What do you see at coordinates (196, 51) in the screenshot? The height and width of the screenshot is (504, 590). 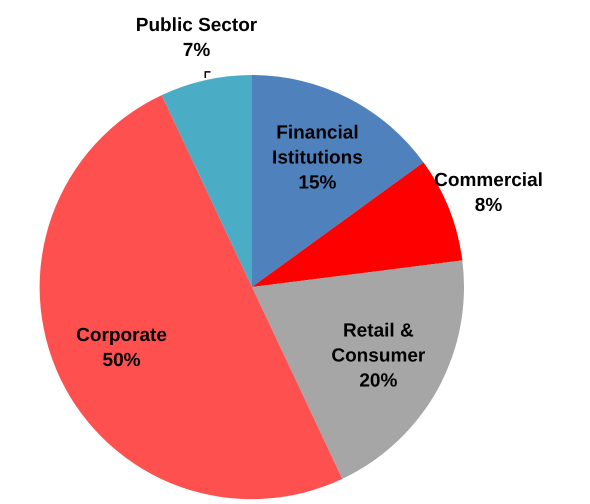 I see `data-label: 7%` at bounding box center [196, 51].